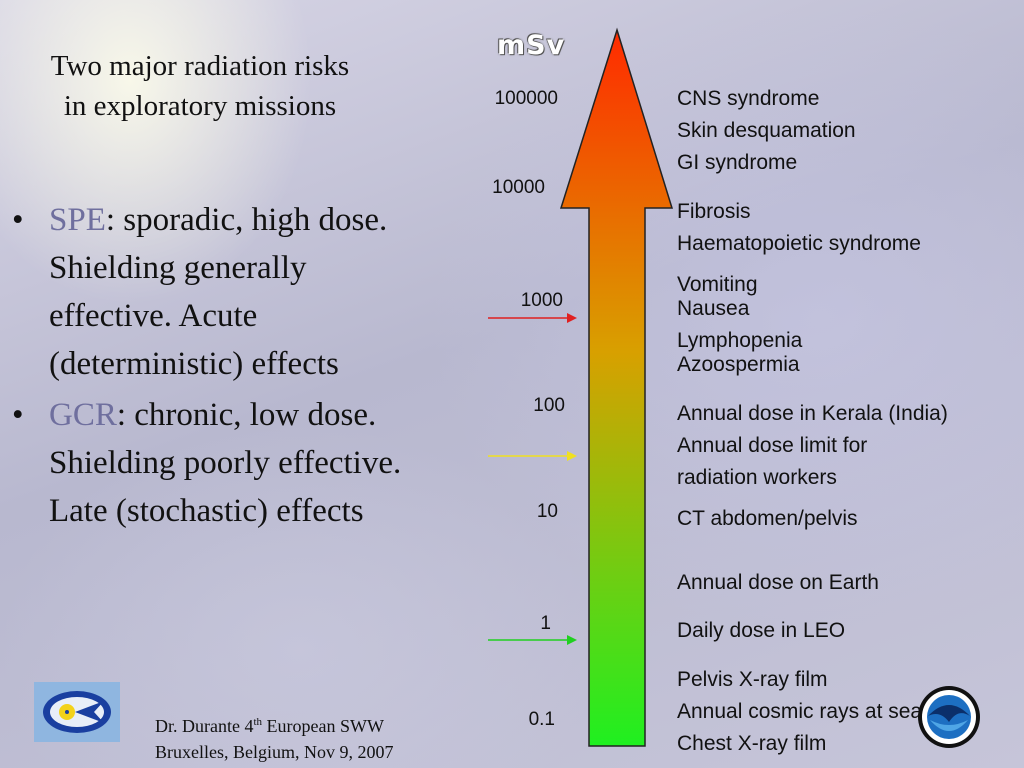  What do you see at coordinates (757, 477) in the screenshot?
I see `effect-dose-limit-line2: radiation workers` at bounding box center [757, 477].